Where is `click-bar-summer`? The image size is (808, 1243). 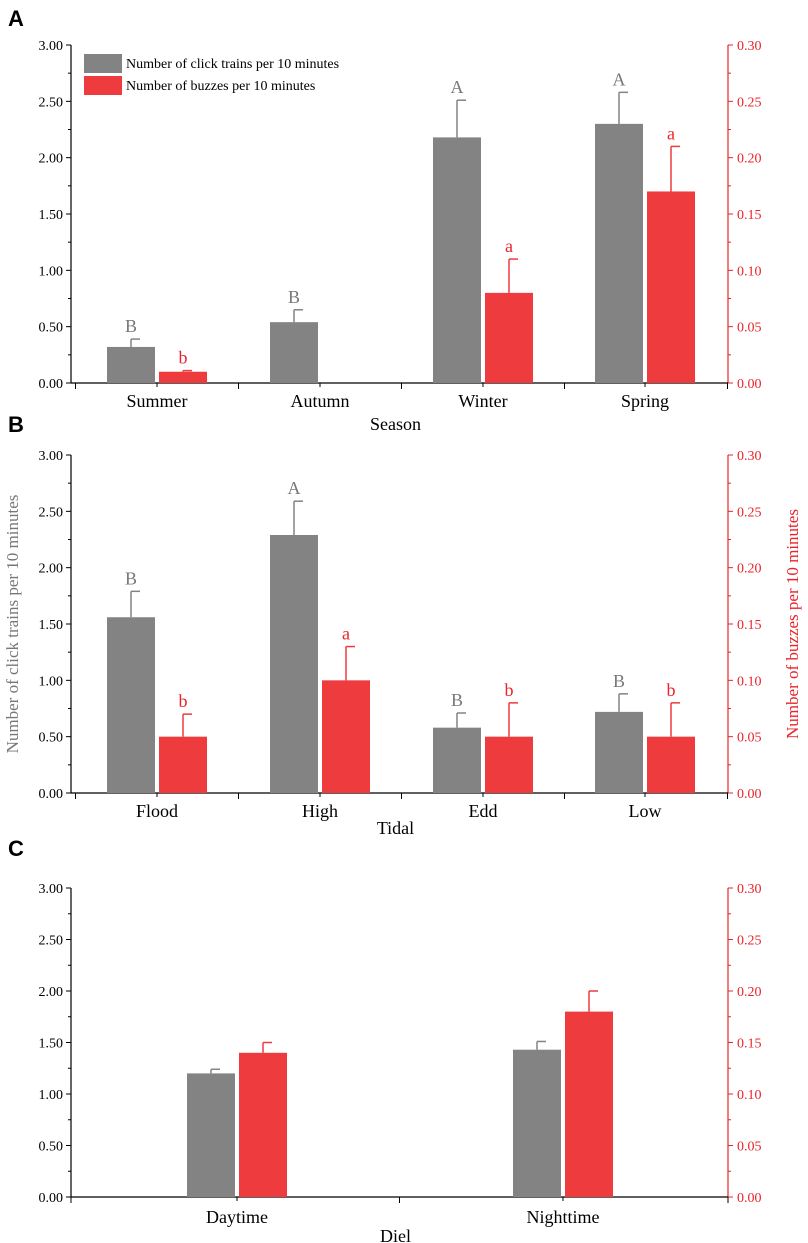
click-bar-summer is located at coordinates (131, 364).